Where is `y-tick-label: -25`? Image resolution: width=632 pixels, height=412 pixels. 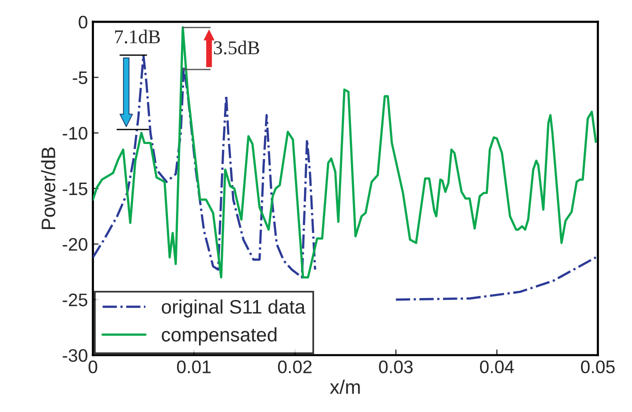 y-tick-label: -25 is located at coordinates (75, 300).